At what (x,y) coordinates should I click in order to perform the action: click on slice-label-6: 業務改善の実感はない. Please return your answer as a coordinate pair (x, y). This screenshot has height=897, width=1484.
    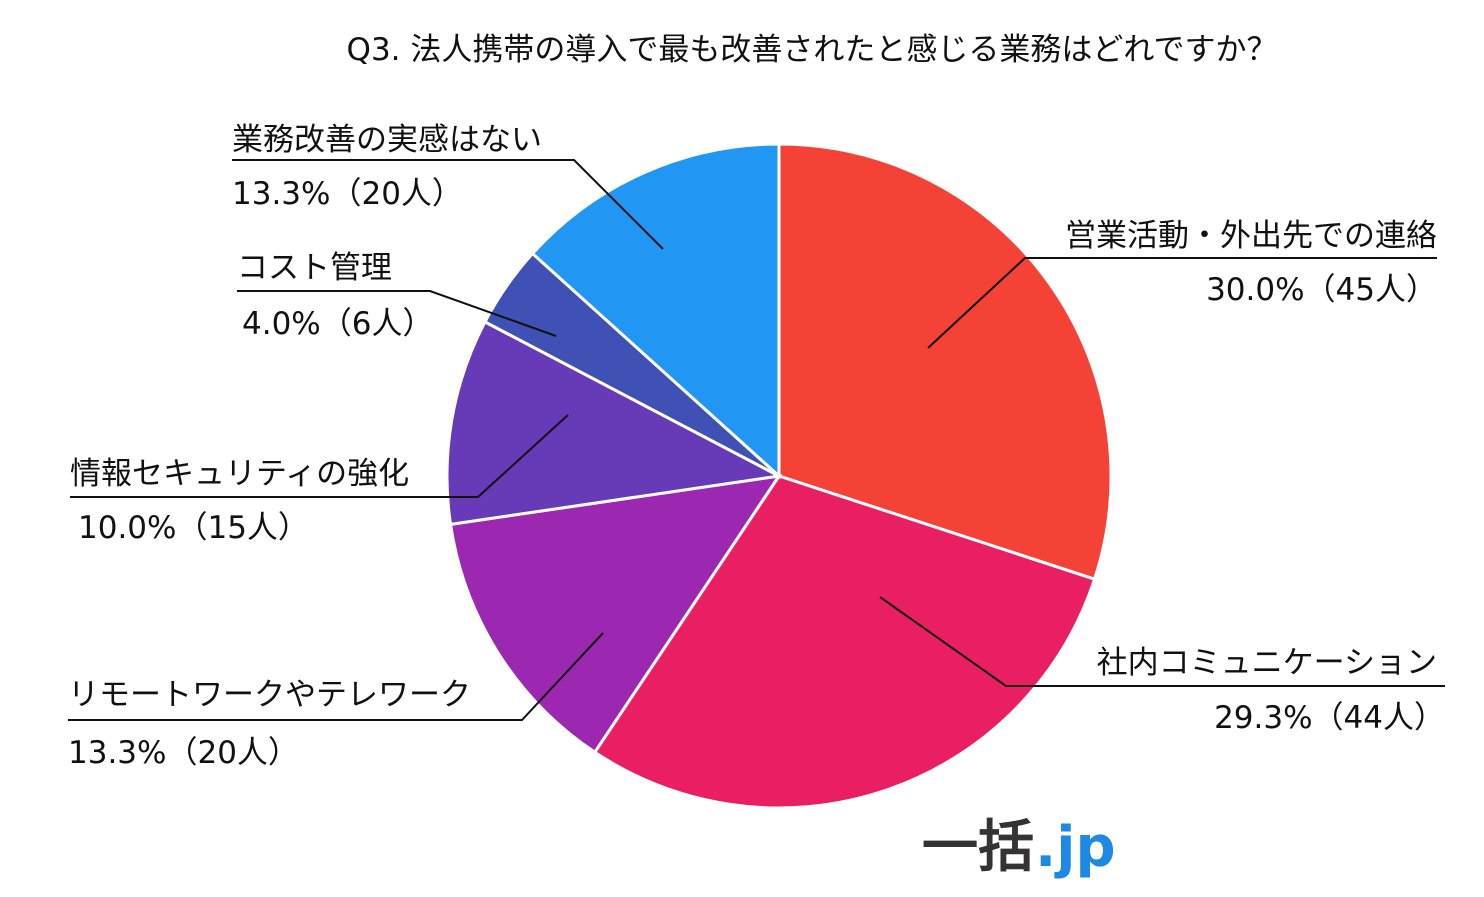
    Looking at the image, I should click on (387, 140).